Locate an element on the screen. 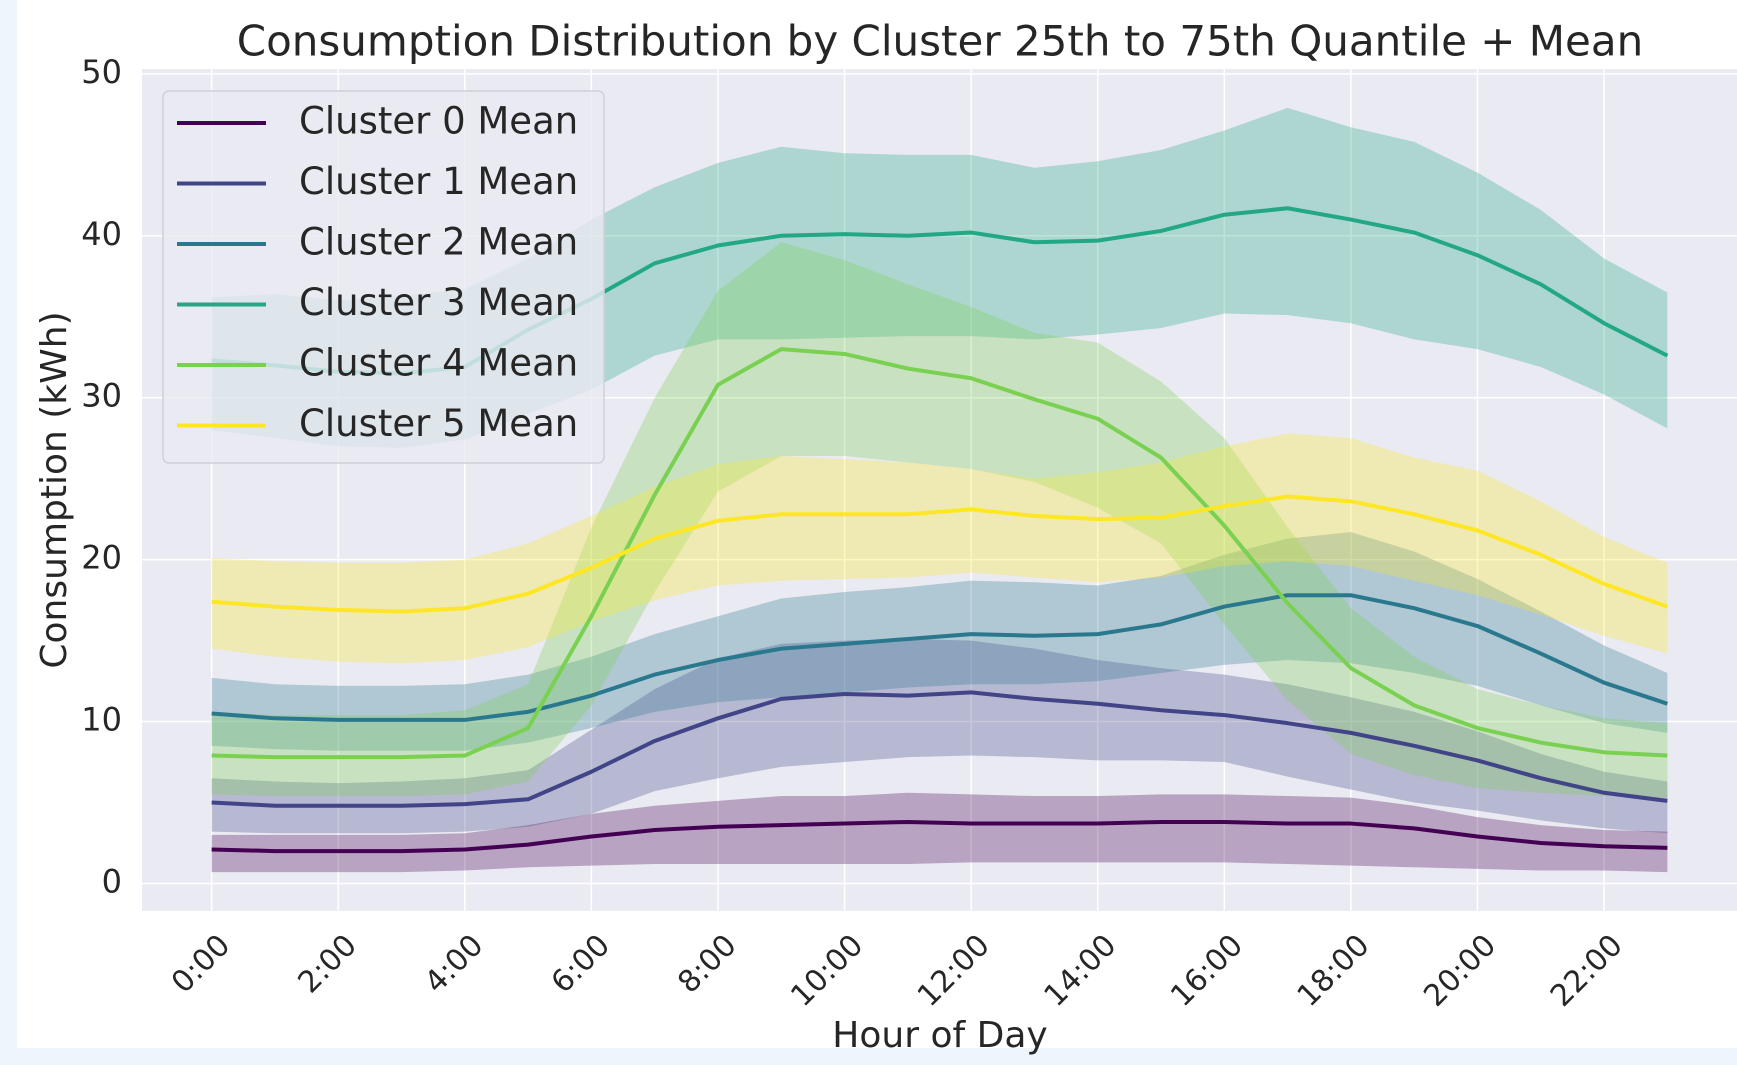  y-tick-label: 30 is located at coordinates (101, 396).